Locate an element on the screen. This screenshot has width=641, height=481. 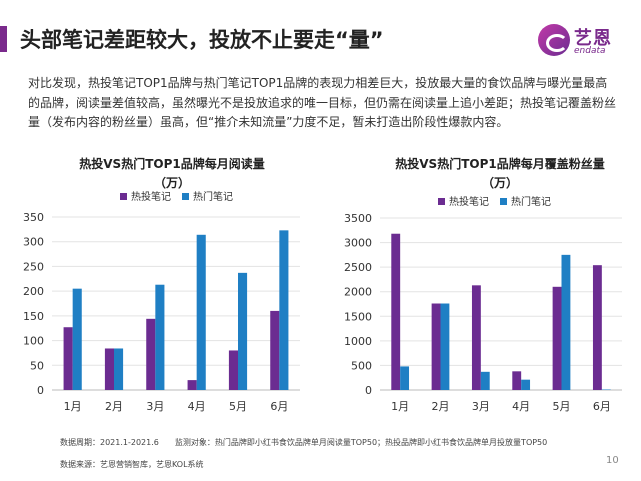
page-title: 头部笔记差距较大，投放不止要走“量” is located at coordinates (202, 40).